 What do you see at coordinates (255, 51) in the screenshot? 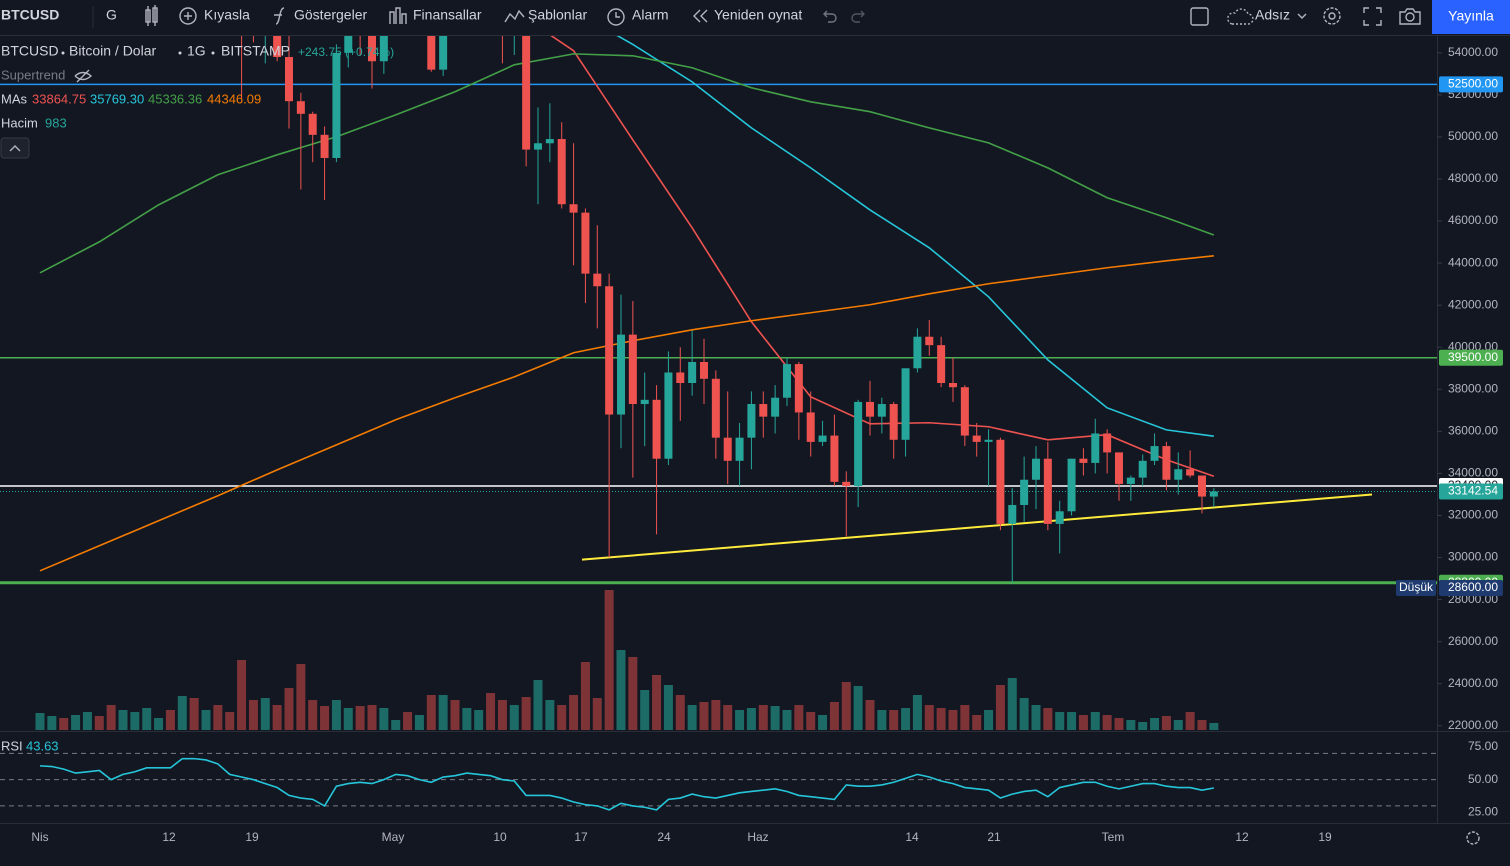
I see `legend-exchange: BITSTAMP` at bounding box center [255, 51].